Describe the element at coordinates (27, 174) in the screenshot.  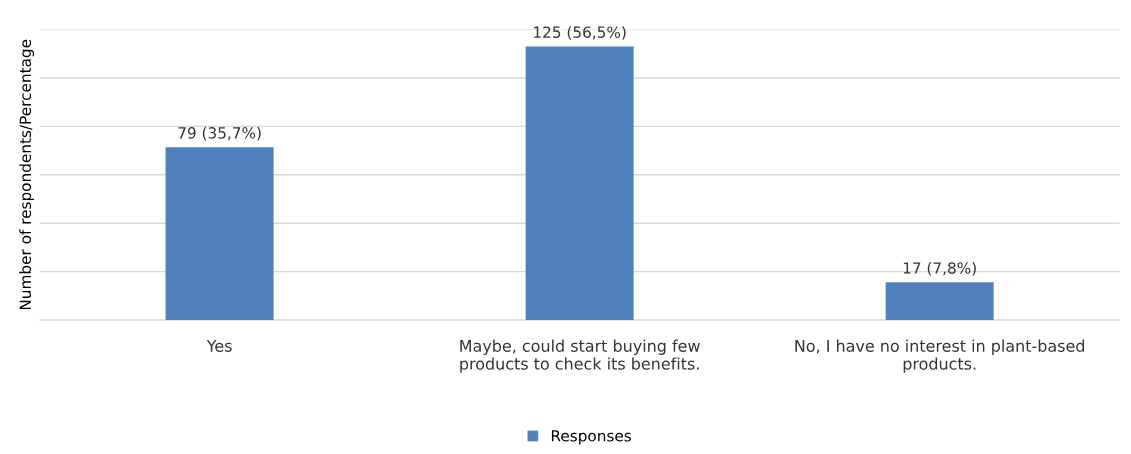
I see `y-axis-title: Number of respondents/Percentage` at that location.